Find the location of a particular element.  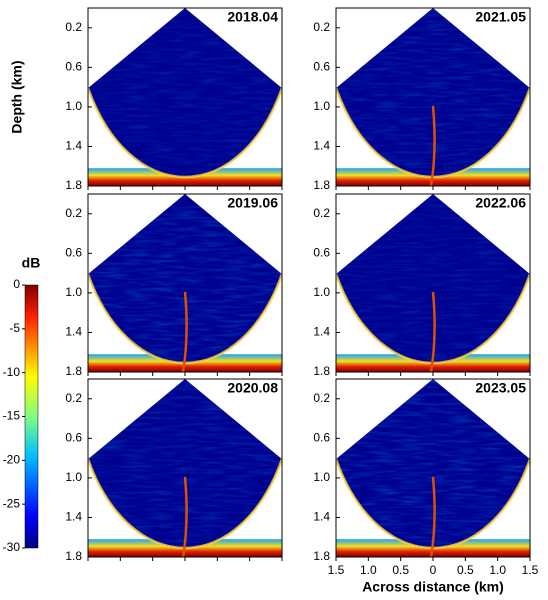

colorbar is located at coordinates (31, 416).